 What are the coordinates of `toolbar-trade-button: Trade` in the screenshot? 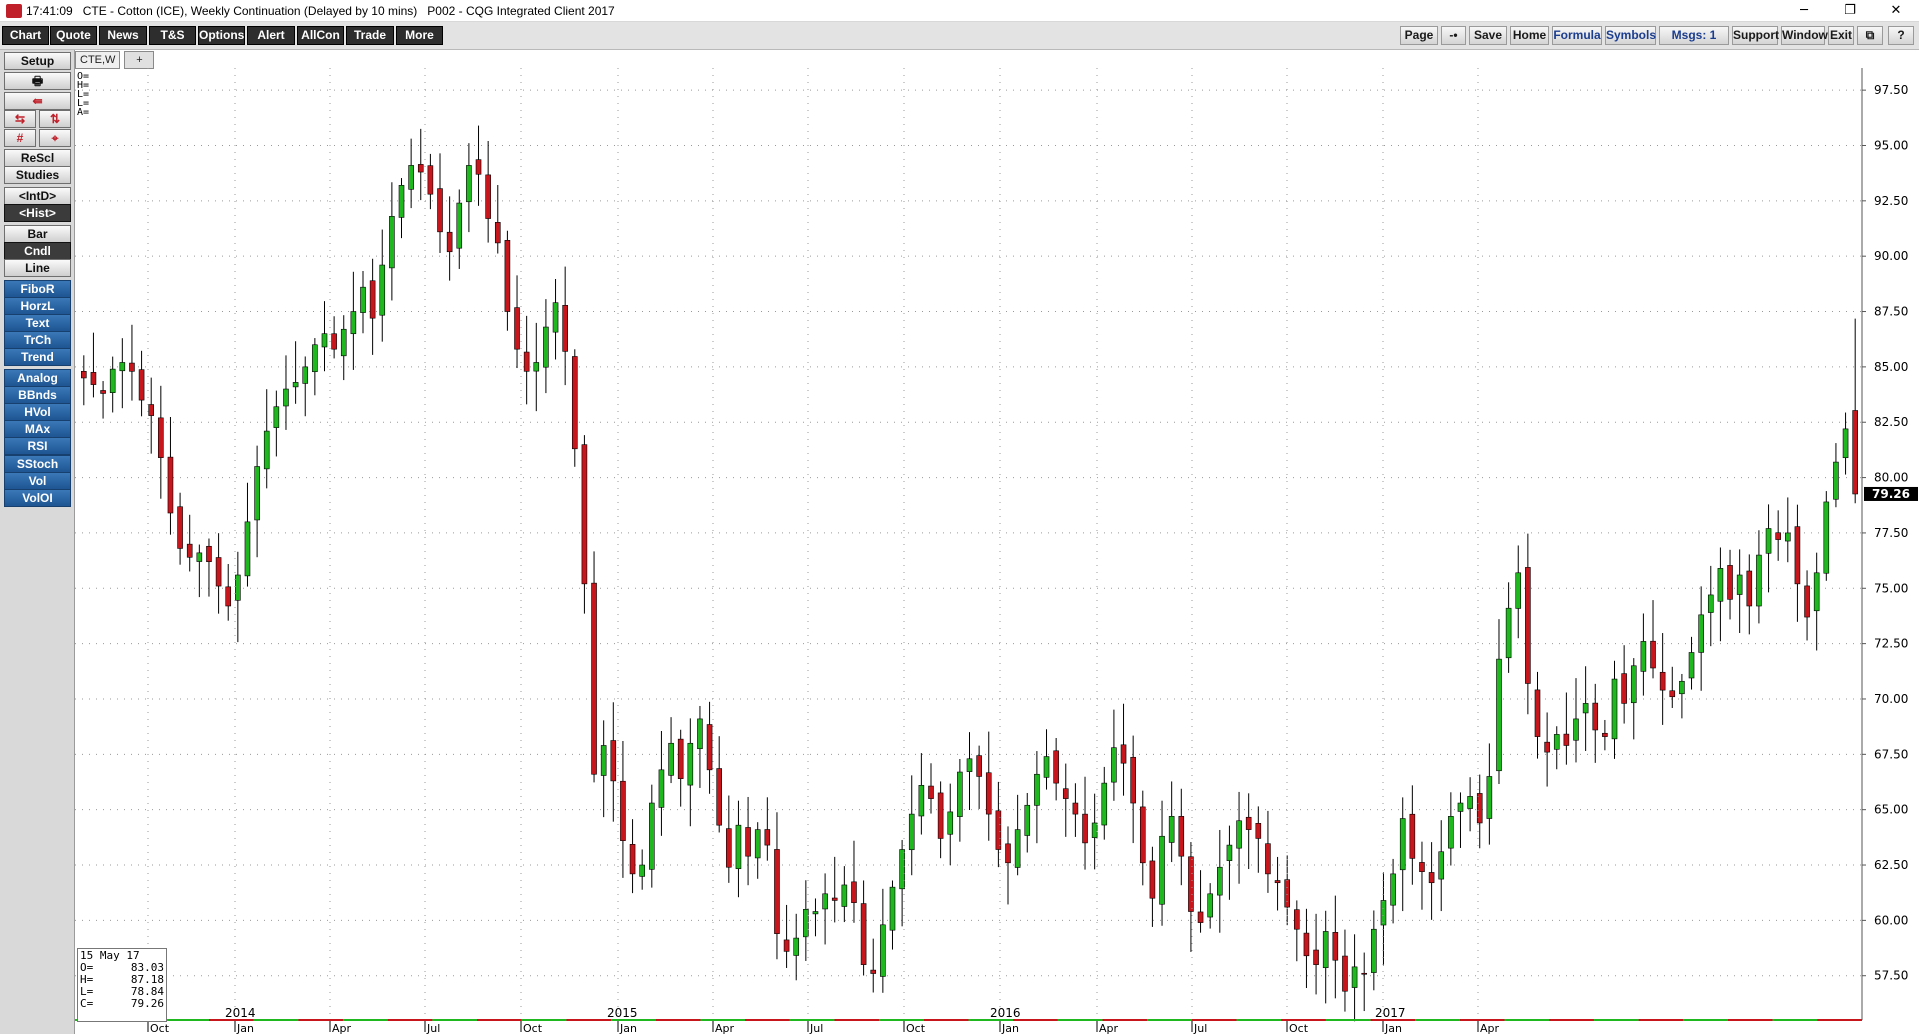 It's located at (370, 35).